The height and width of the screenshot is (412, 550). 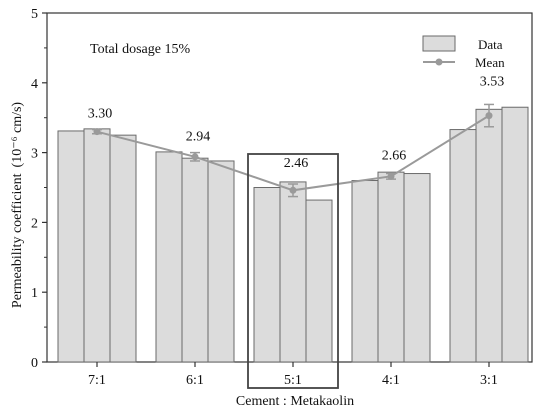 What do you see at coordinates (296, 163) in the screenshot?
I see `mean-data-label: 2.46` at bounding box center [296, 163].